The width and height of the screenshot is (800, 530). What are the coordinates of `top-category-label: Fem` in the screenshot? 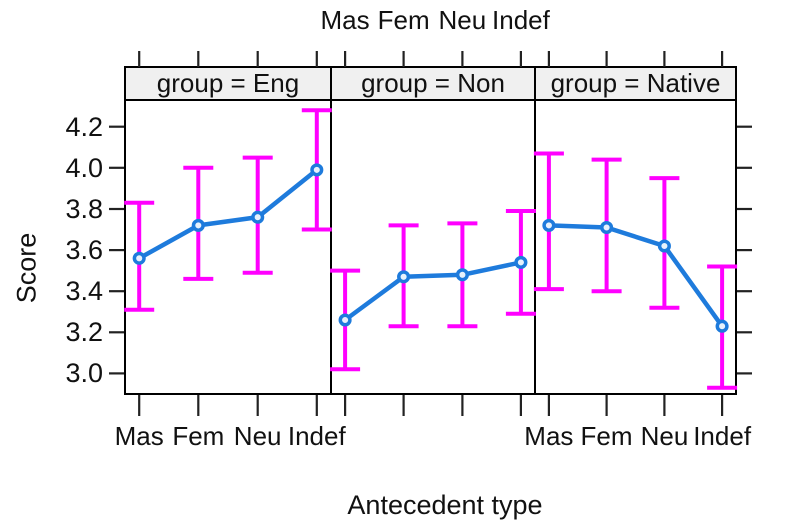 It's located at (403, 20).